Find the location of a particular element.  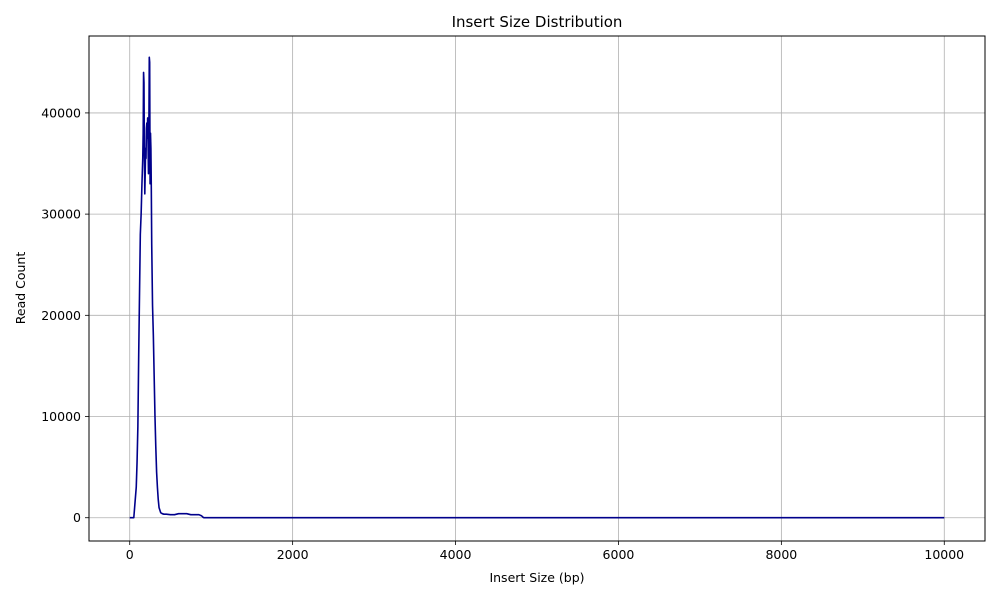

x-tick-label: 6000 is located at coordinates (619, 554).